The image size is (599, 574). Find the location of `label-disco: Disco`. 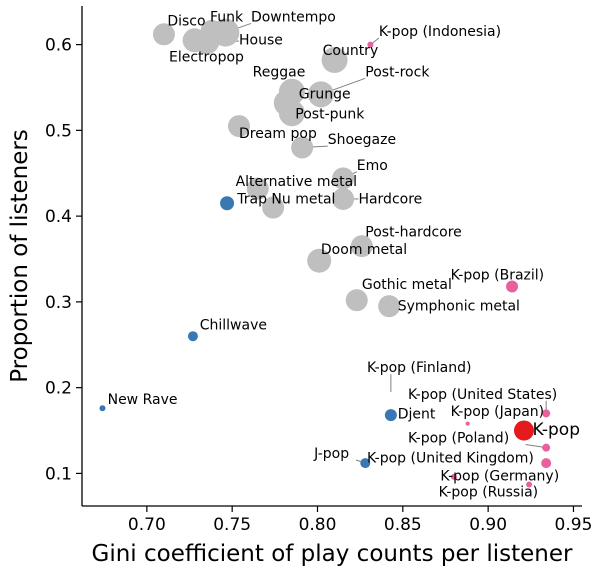

label-disco: Disco is located at coordinates (186, 22).